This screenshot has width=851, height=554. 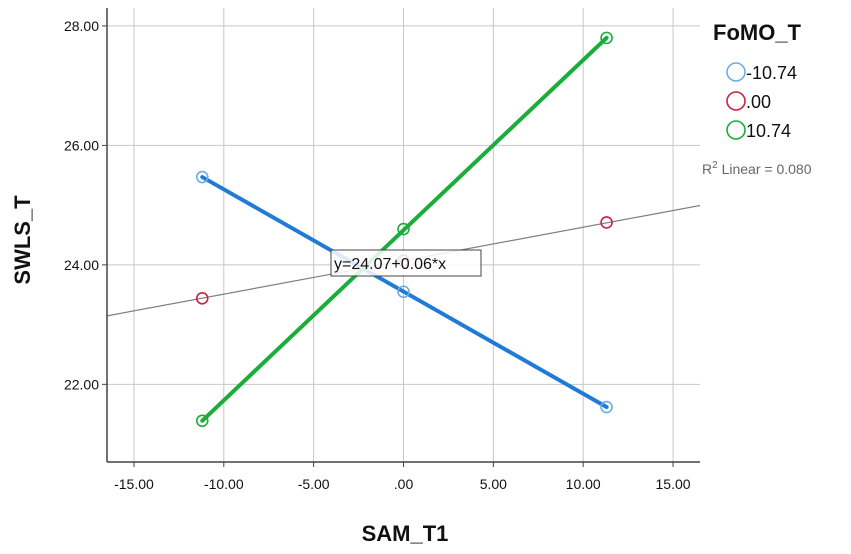 I want to click on x-tick-label: 10.00, so click(x=583, y=484).